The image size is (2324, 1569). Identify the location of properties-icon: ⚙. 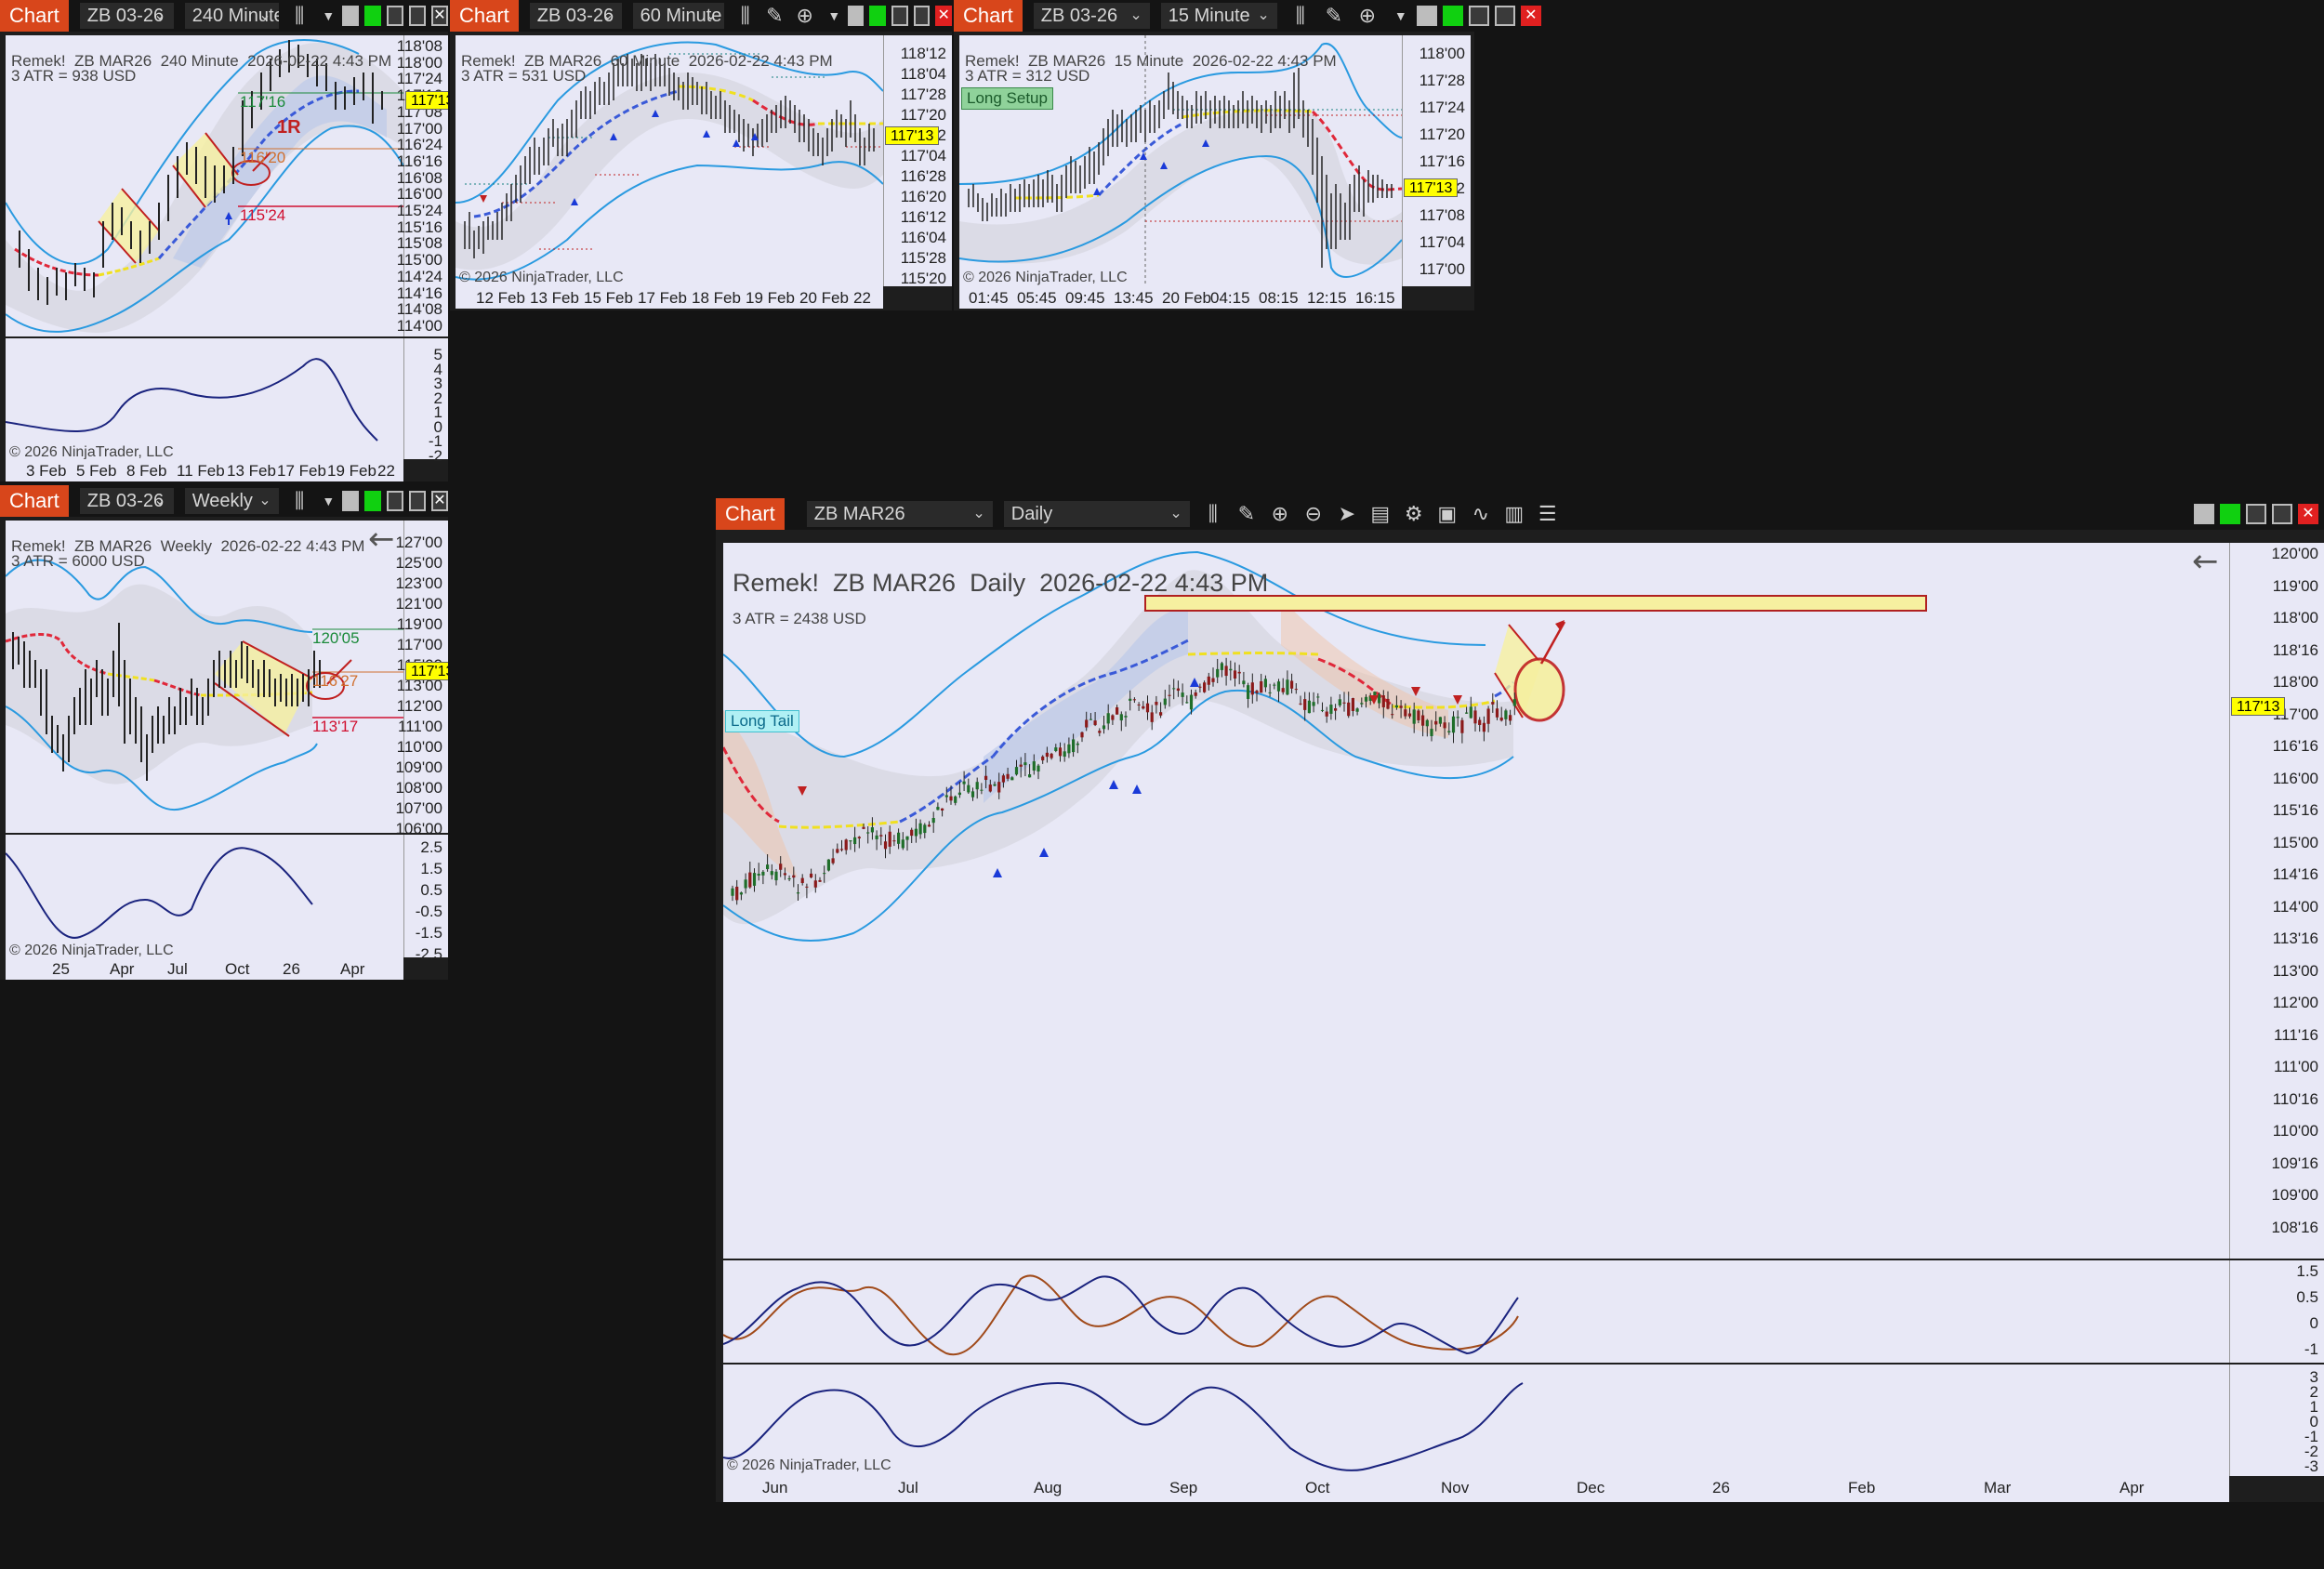
(1413, 513).